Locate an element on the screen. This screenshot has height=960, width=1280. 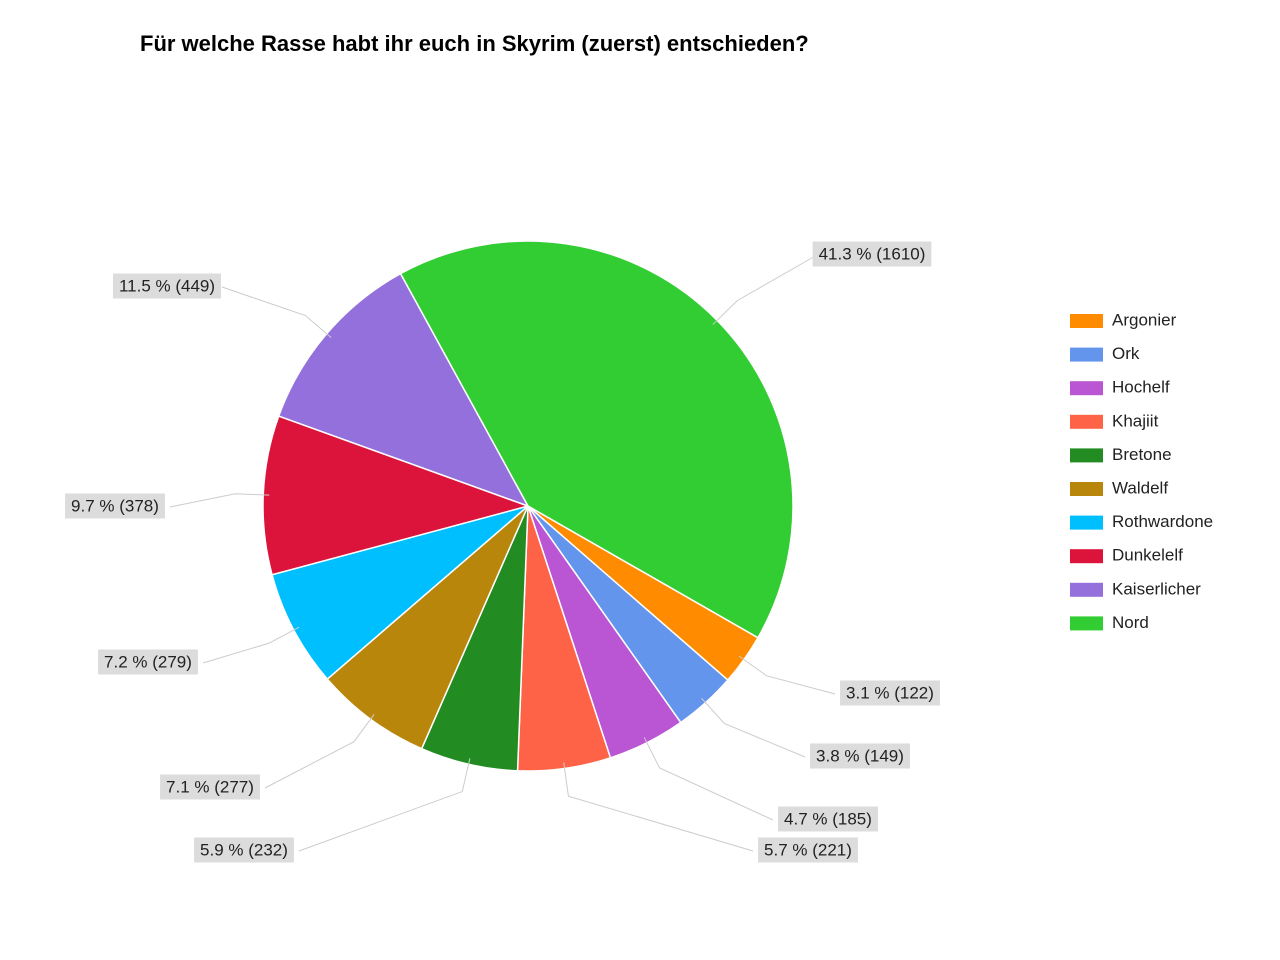
legend-label: Kaiserlicher is located at coordinates (1156, 588).